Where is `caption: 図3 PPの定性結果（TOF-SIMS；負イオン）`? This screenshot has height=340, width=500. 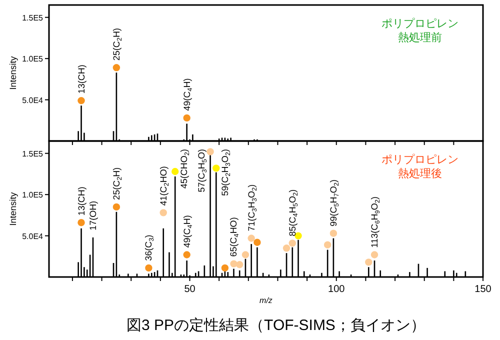 caption: 図3 PPの定性結果（TOF-SIMS；負イオン） is located at coordinates (276, 325).